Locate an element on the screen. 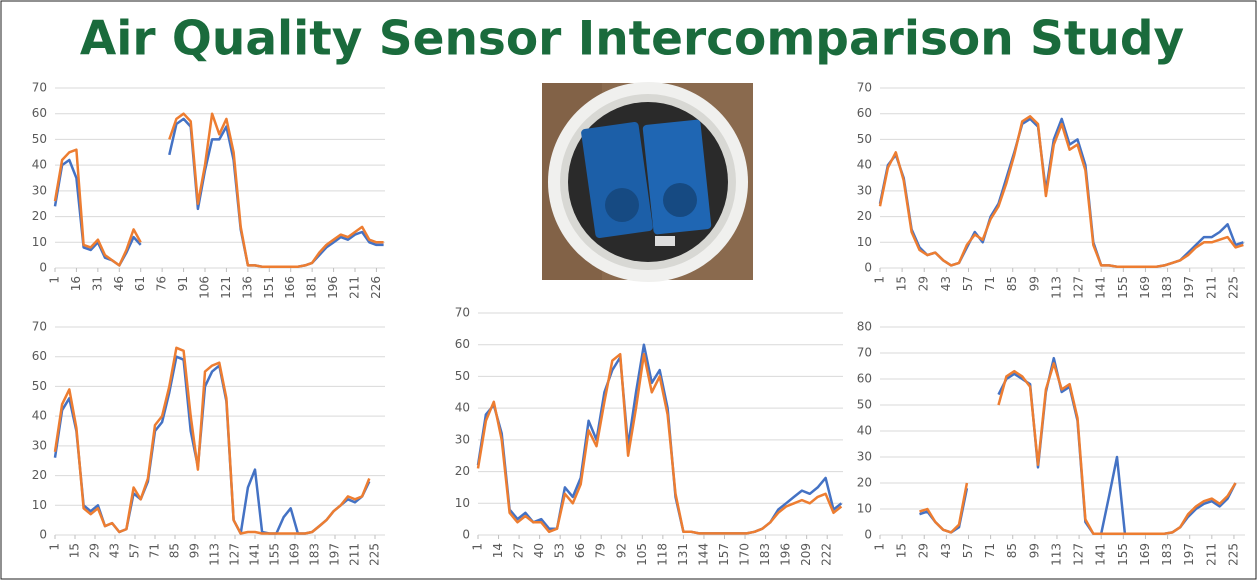  x-tick-label: 91 is located at coordinates (183, 283).